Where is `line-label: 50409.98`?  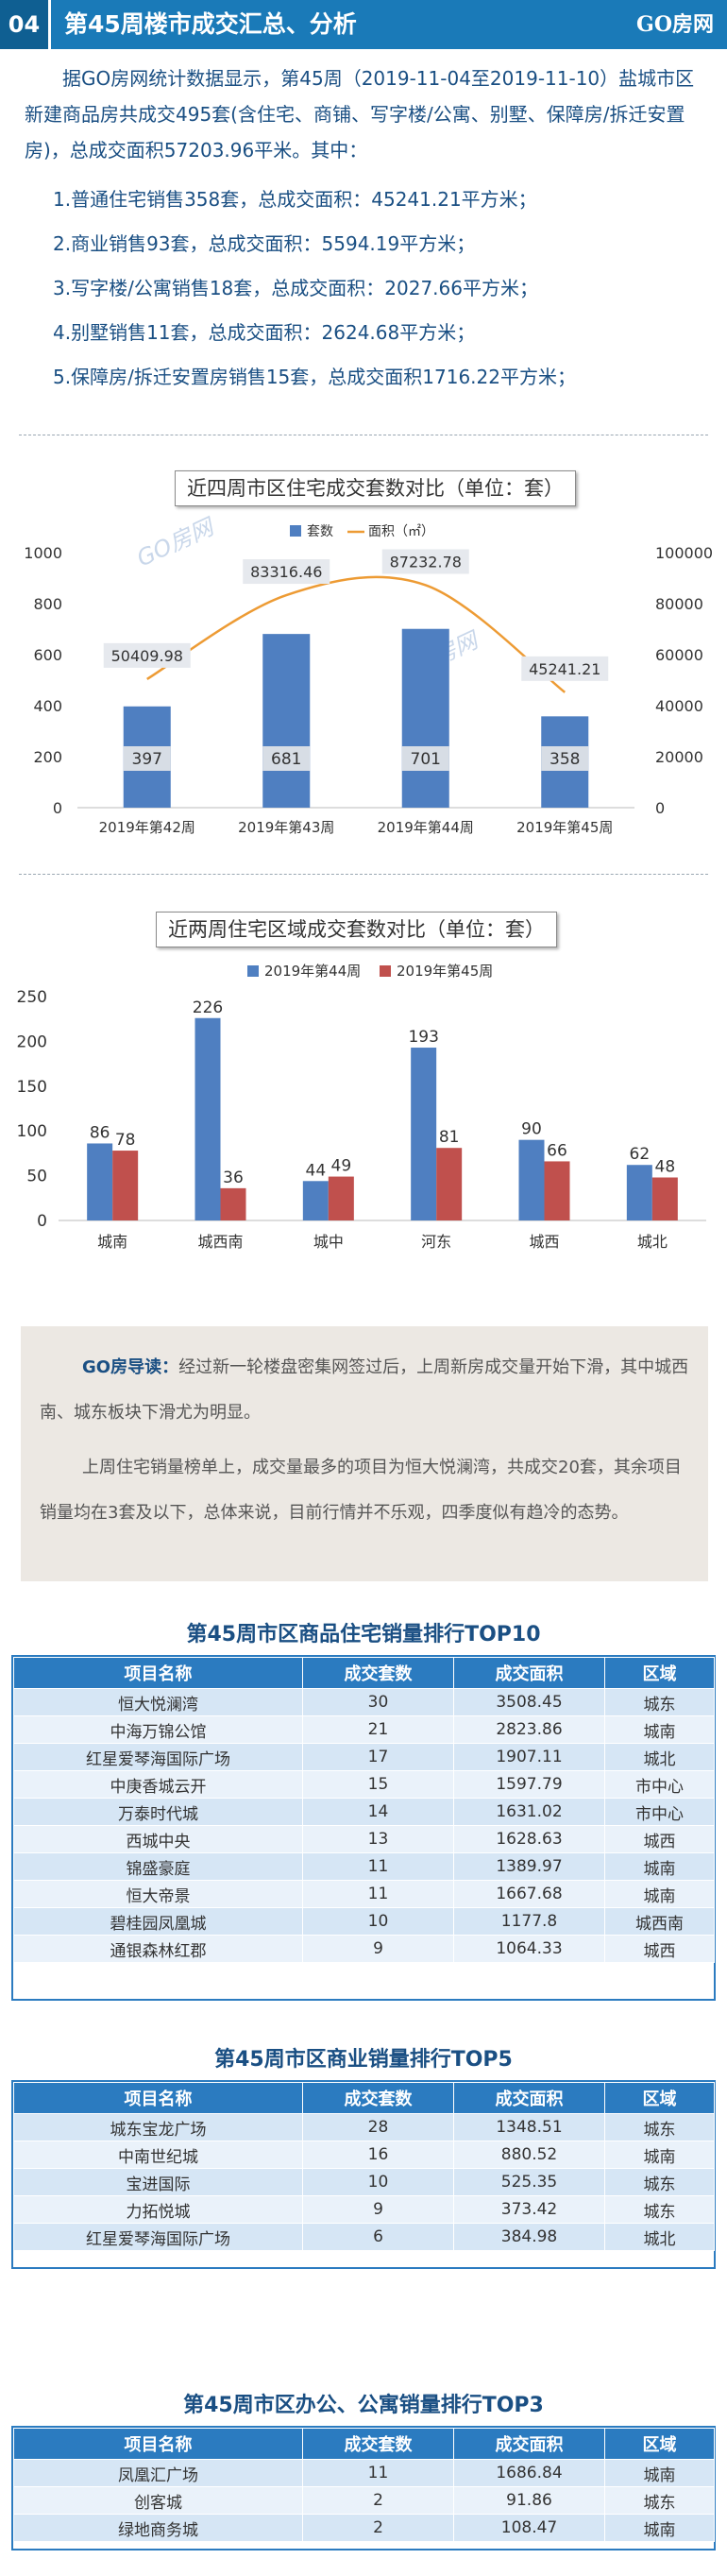
line-label: 50409.98 is located at coordinates (147, 656).